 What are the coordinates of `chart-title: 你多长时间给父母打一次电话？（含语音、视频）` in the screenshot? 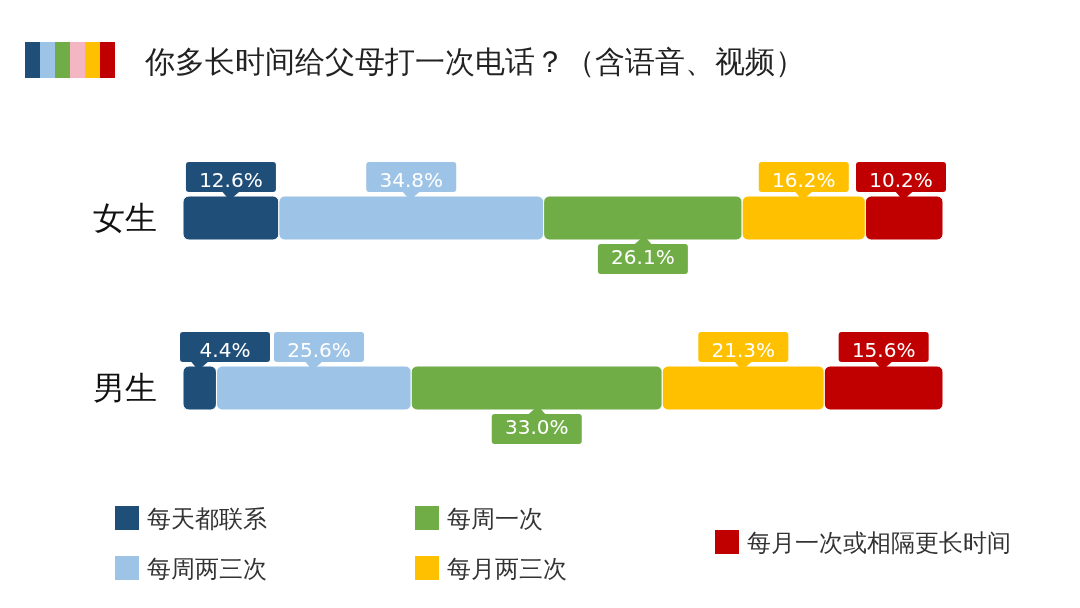 It's located at (474, 61).